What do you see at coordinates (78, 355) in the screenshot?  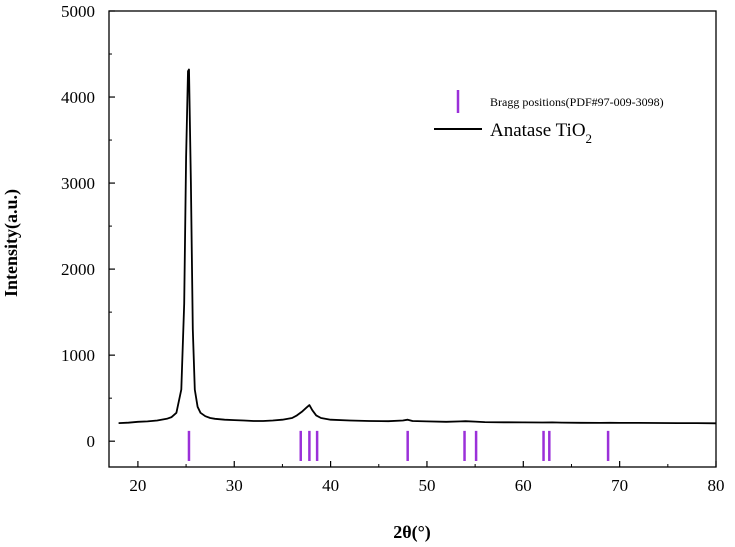 I see `y-tick-label: 1000` at bounding box center [78, 355].